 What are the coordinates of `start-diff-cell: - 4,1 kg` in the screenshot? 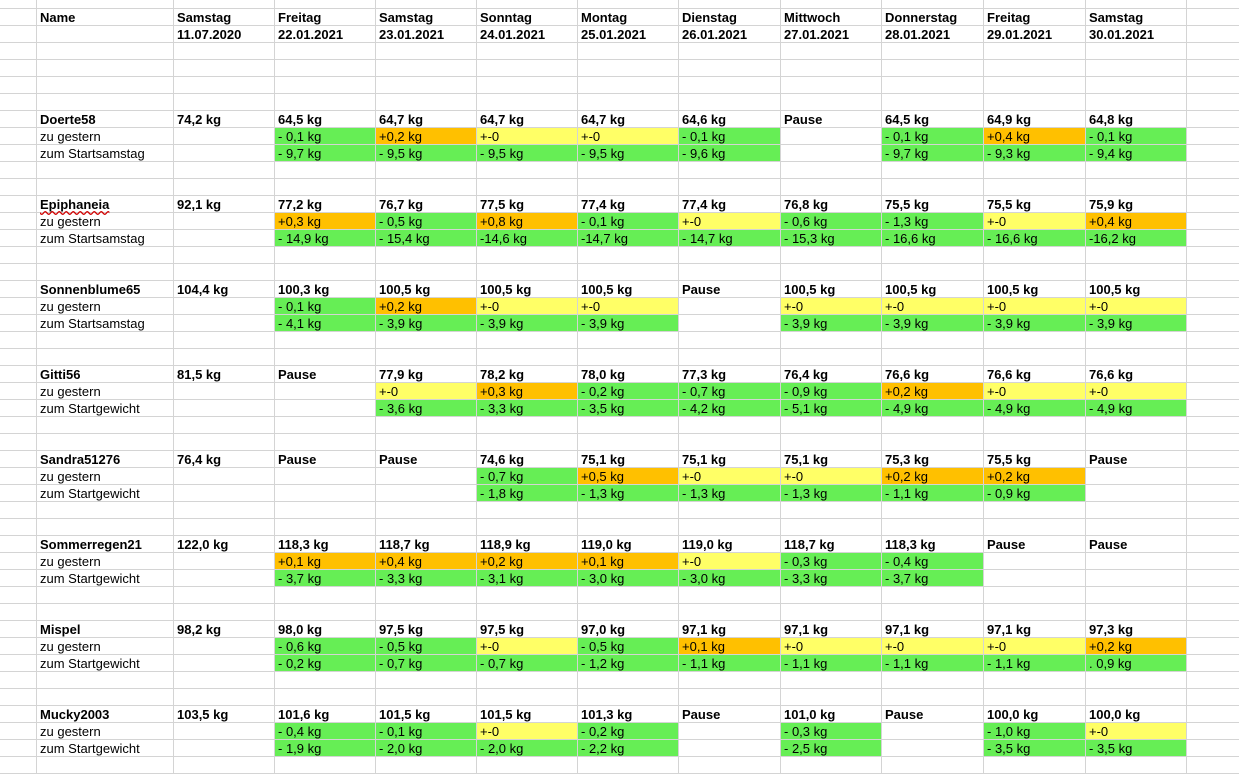 It's located at (325, 323).